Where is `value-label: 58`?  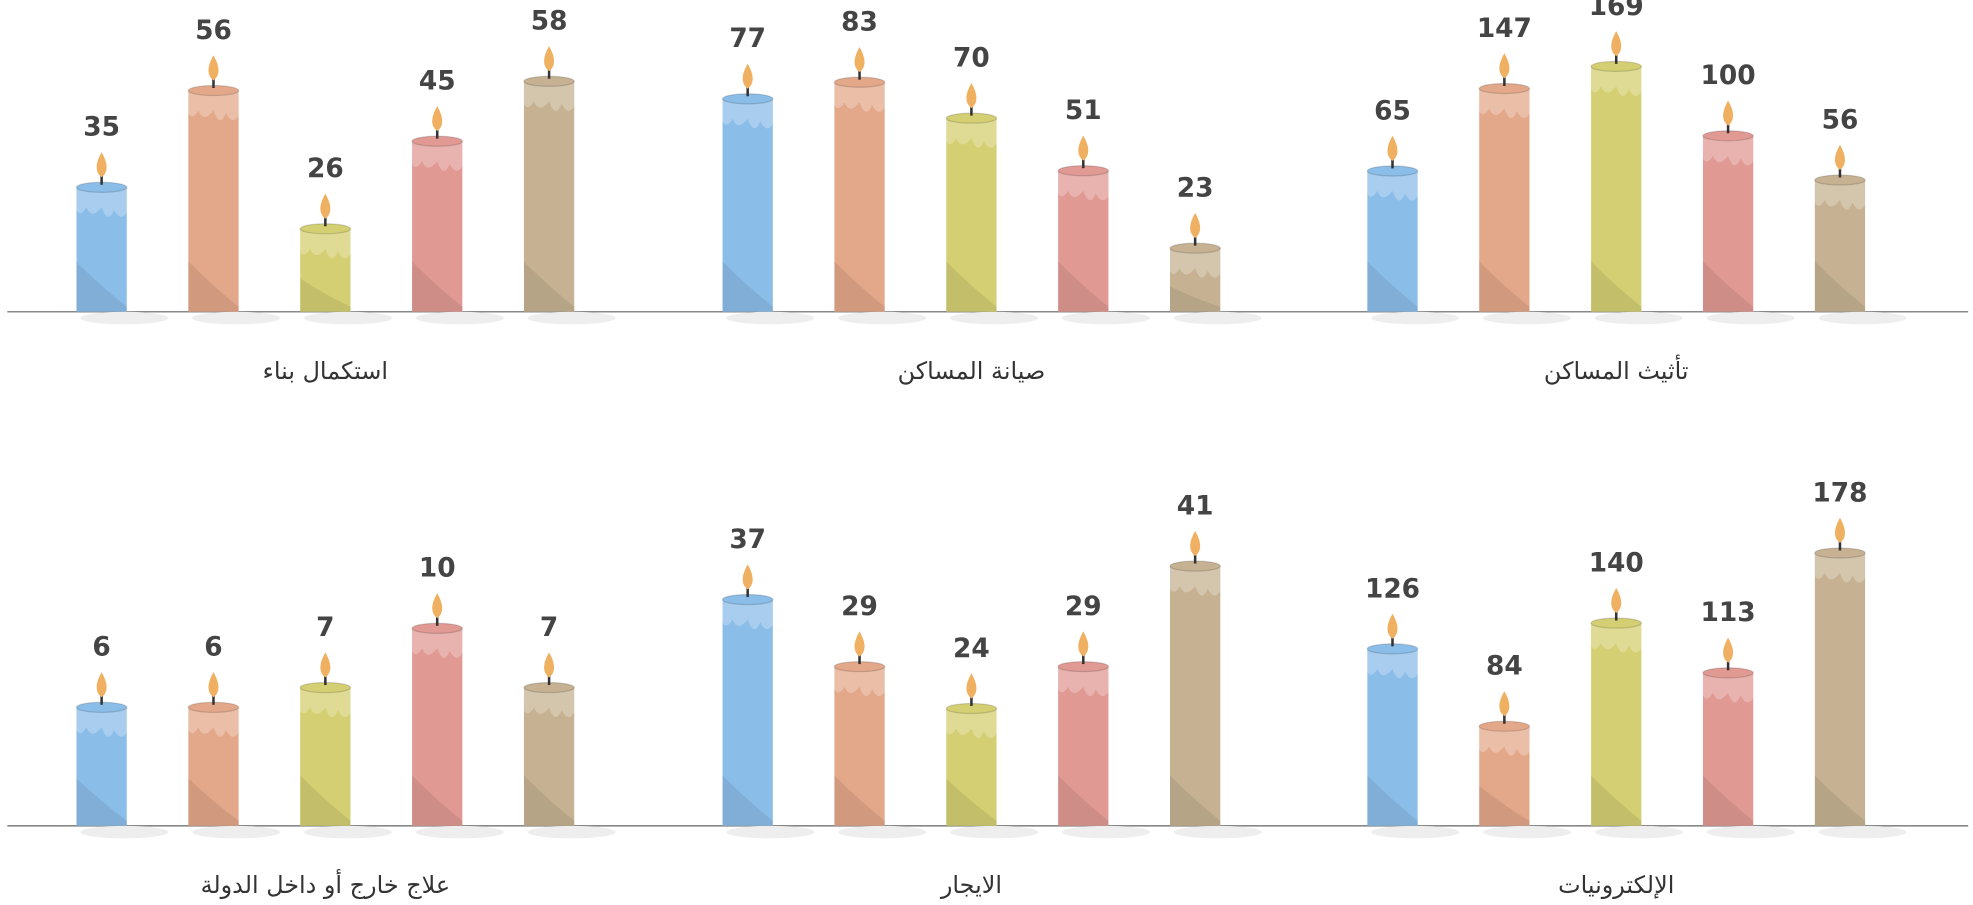 value-label: 58 is located at coordinates (549, 22).